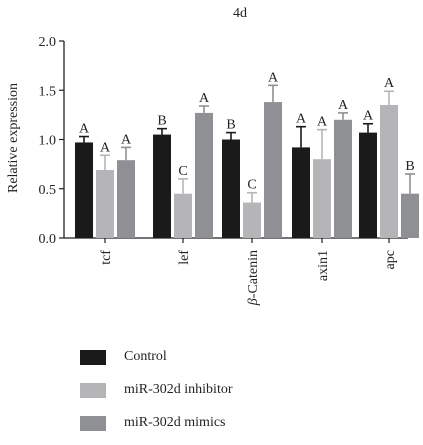  What do you see at coordinates (390, 259) in the screenshot?
I see `x-tick-label: apc` at bounding box center [390, 259].